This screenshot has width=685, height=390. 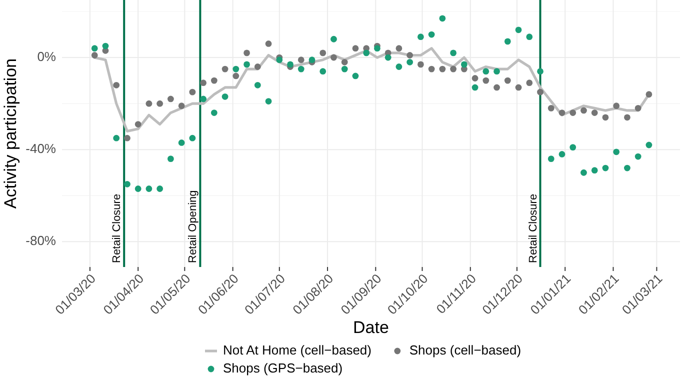 What do you see at coordinates (283, 368) in the screenshot?
I see `legend-label: Shops (GPS−based)` at bounding box center [283, 368].